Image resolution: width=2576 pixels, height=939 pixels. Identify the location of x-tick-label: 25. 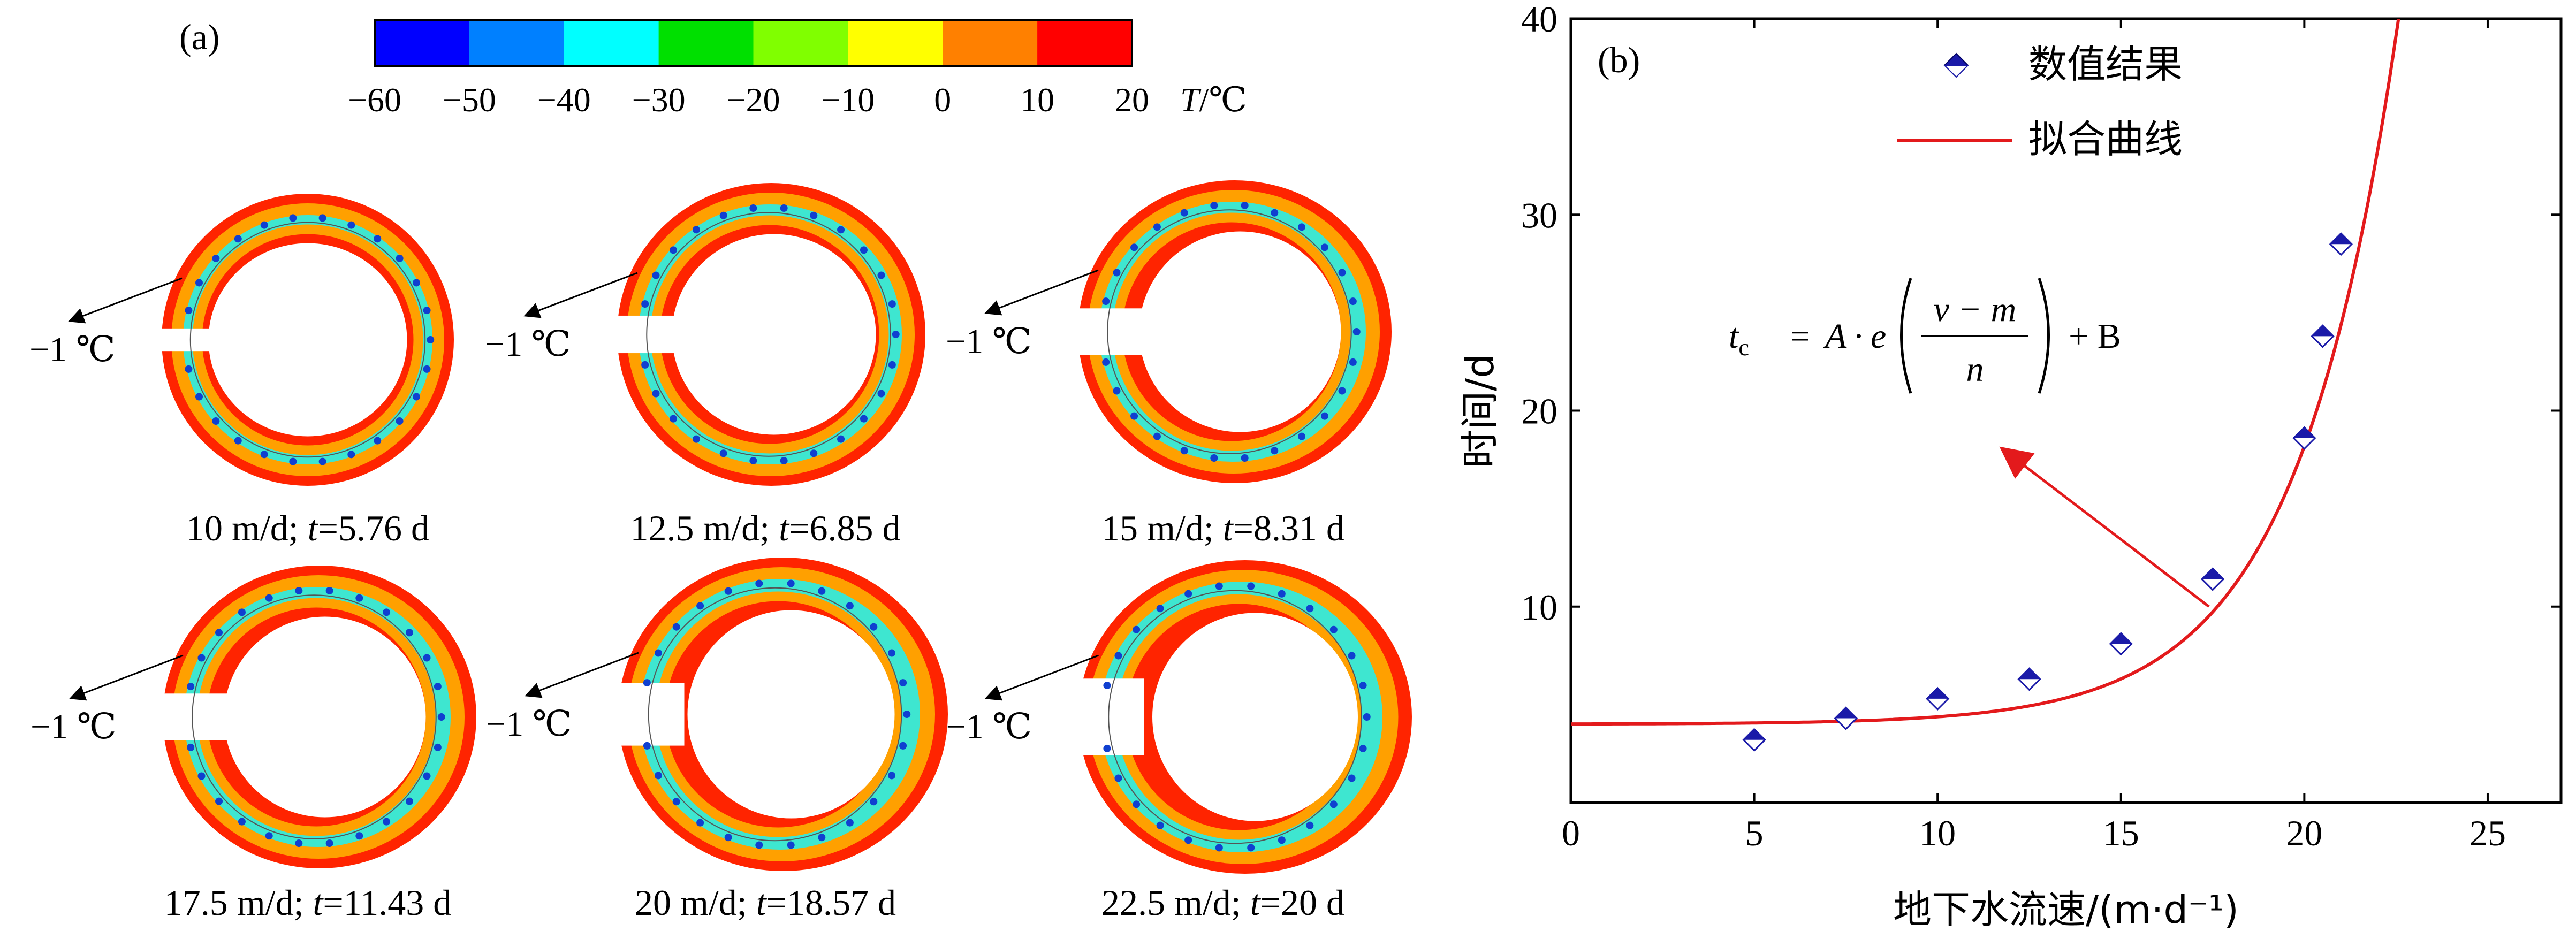
(2487, 833).